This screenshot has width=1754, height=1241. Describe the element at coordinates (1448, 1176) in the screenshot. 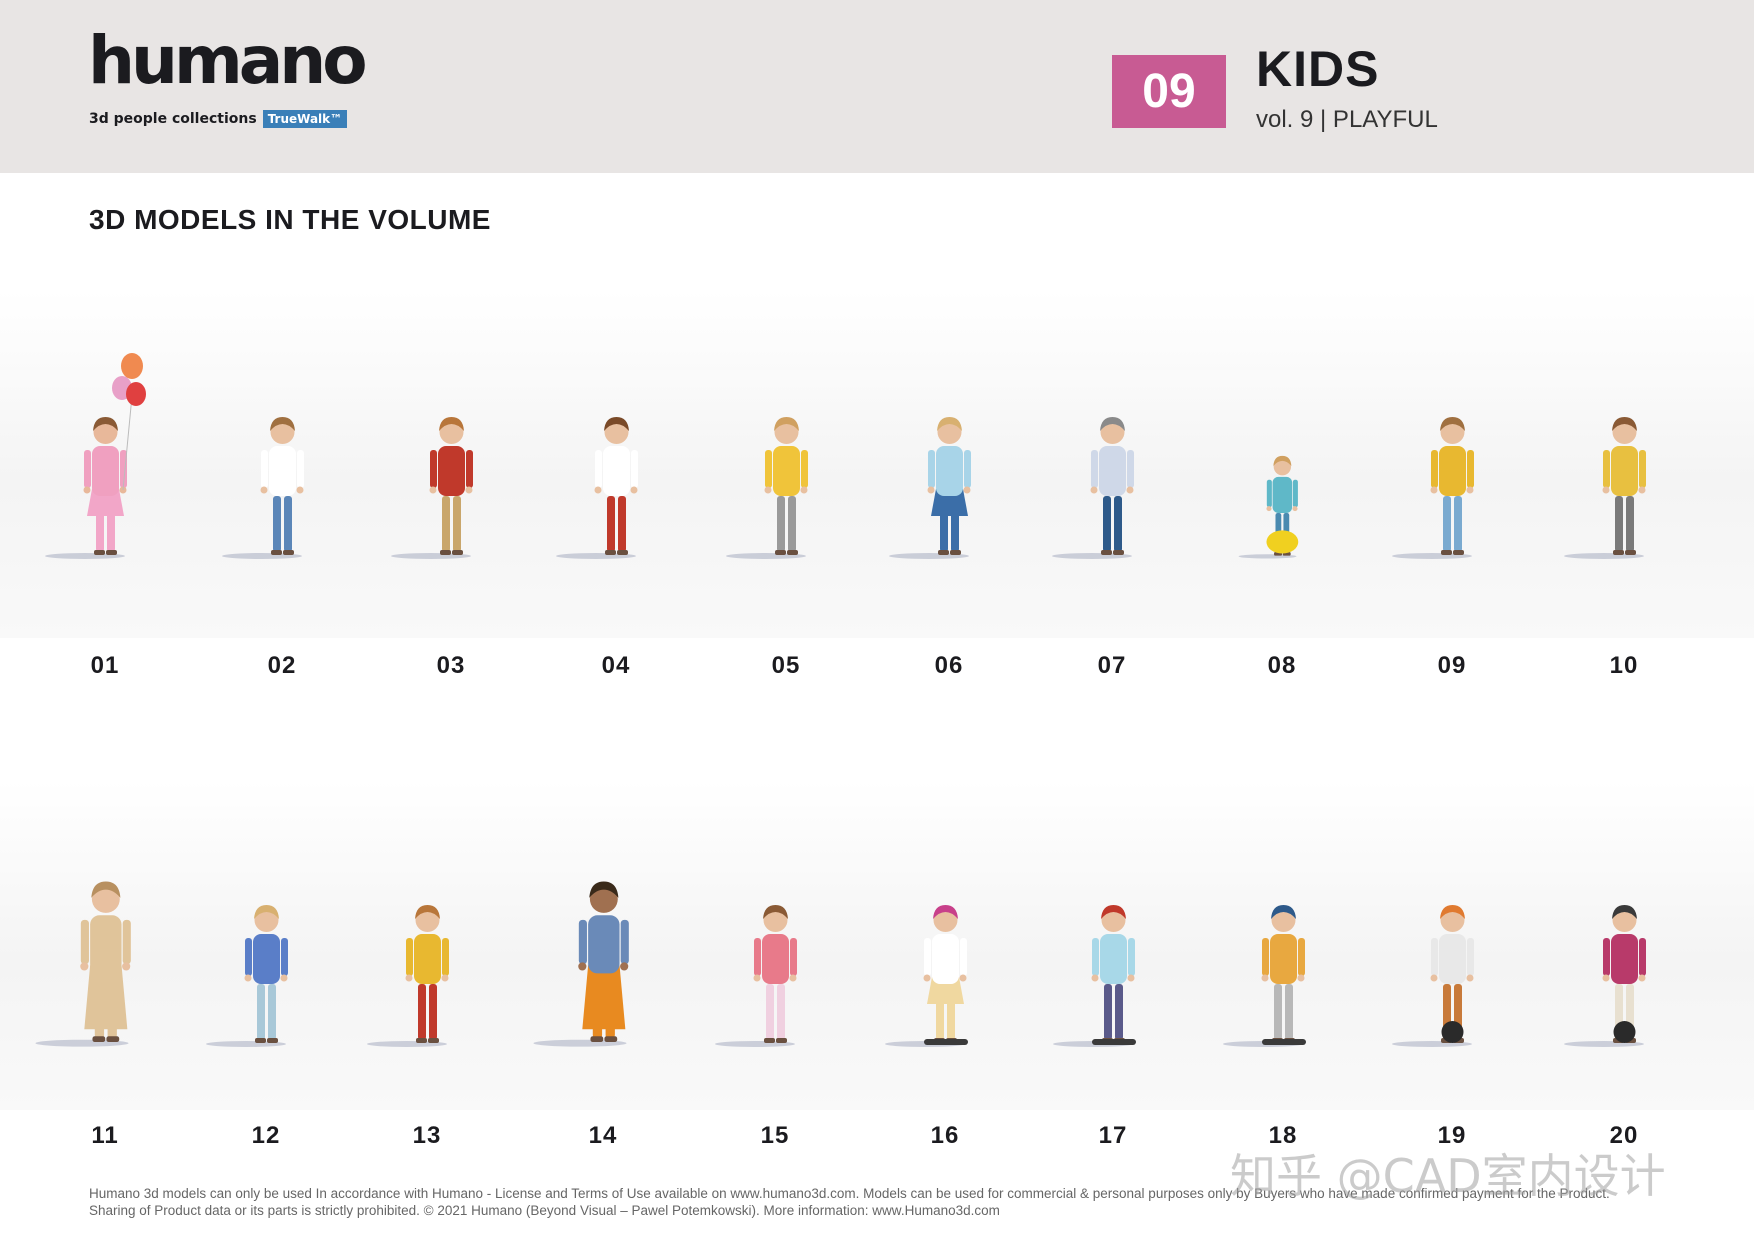

I see `watermark: 知乎 @CAD室内设计` at that location.